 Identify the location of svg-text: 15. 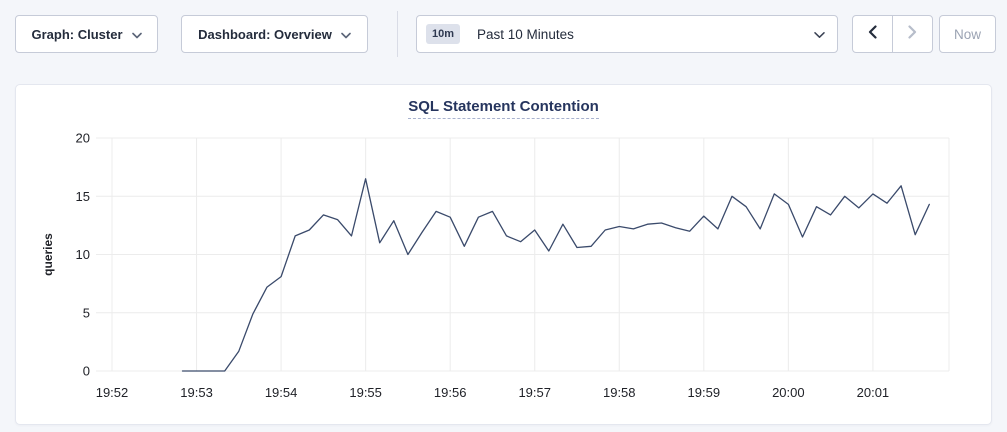
(83, 196).